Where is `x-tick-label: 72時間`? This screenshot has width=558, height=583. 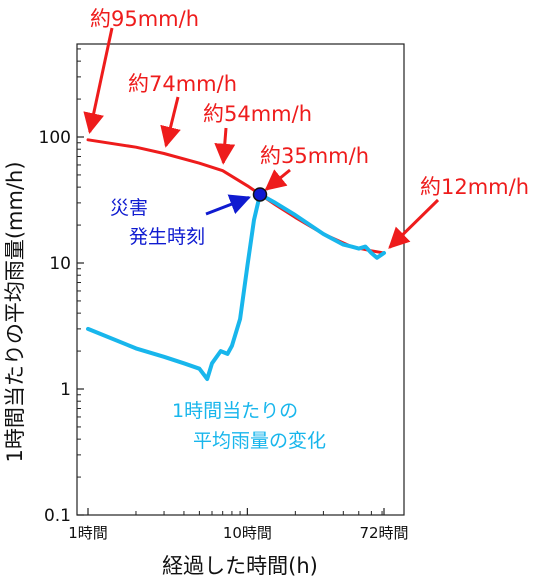
x-tick-label: 72時間 is located at coordinates (383, 533).